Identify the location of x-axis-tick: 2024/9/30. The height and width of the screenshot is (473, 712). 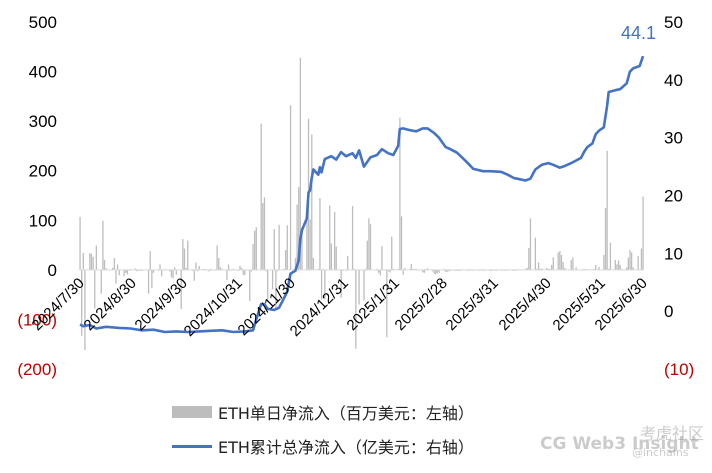
(161, 304).